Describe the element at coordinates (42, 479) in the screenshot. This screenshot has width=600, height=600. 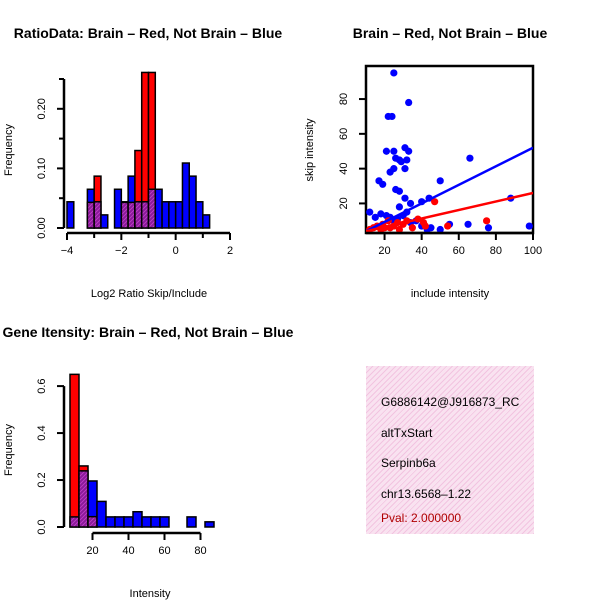
I see `gene-intensity-y-axis-tick-label: 0.2` at that location.